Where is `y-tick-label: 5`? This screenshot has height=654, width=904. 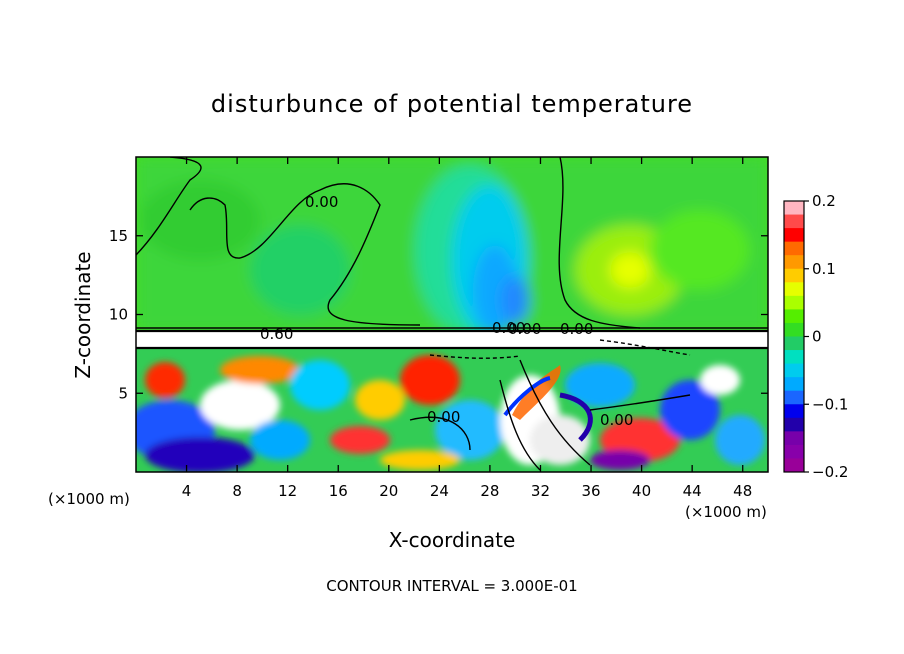
y-tick-label: 5 is located at coordinates (123, 393).